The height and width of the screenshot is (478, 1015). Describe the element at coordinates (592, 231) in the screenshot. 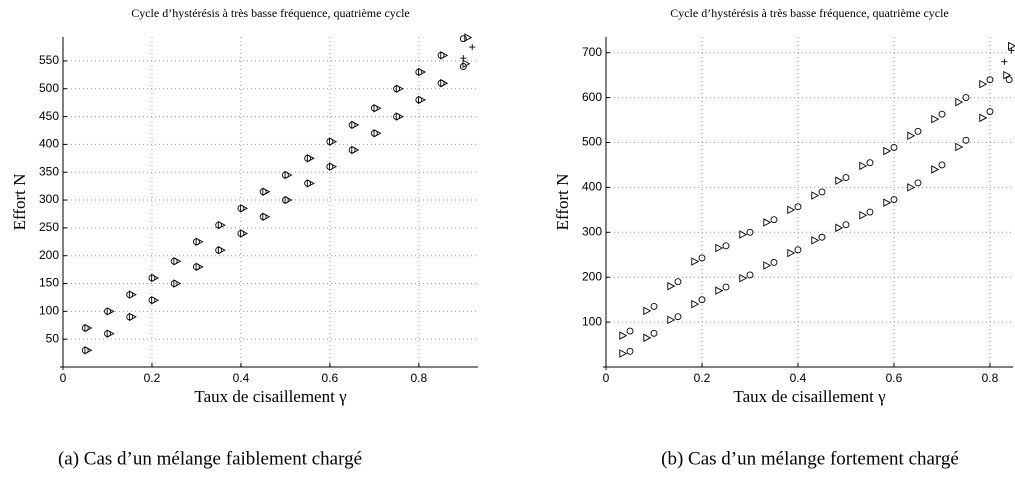

I see `y-tick-label: 300` at that location.